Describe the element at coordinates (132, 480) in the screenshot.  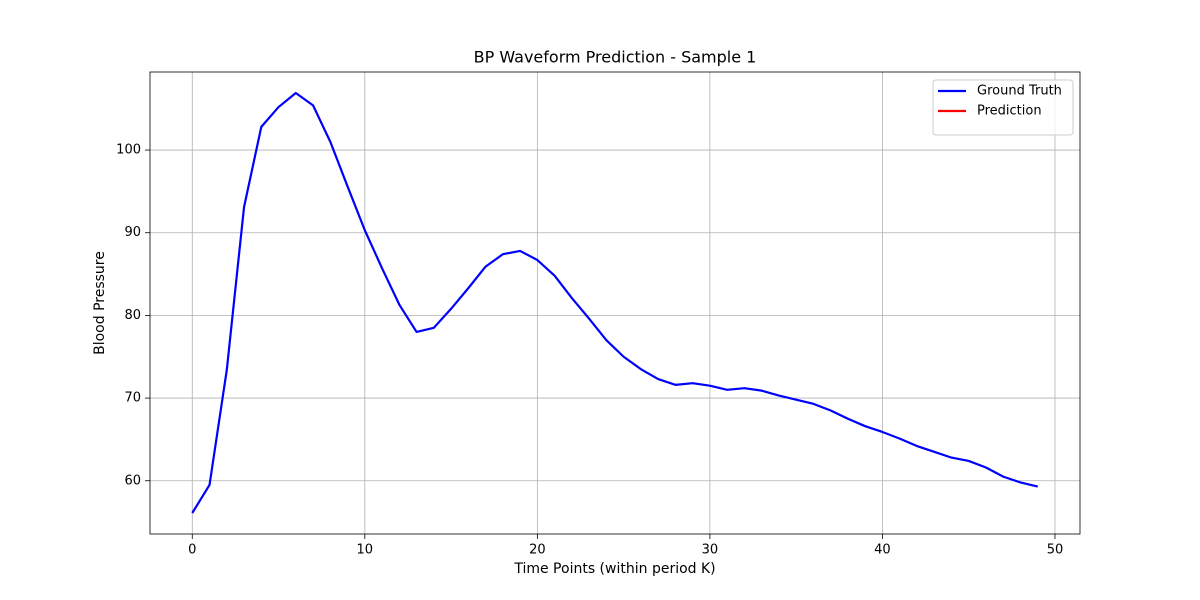
I see `y-tick-label: 60` at that location.